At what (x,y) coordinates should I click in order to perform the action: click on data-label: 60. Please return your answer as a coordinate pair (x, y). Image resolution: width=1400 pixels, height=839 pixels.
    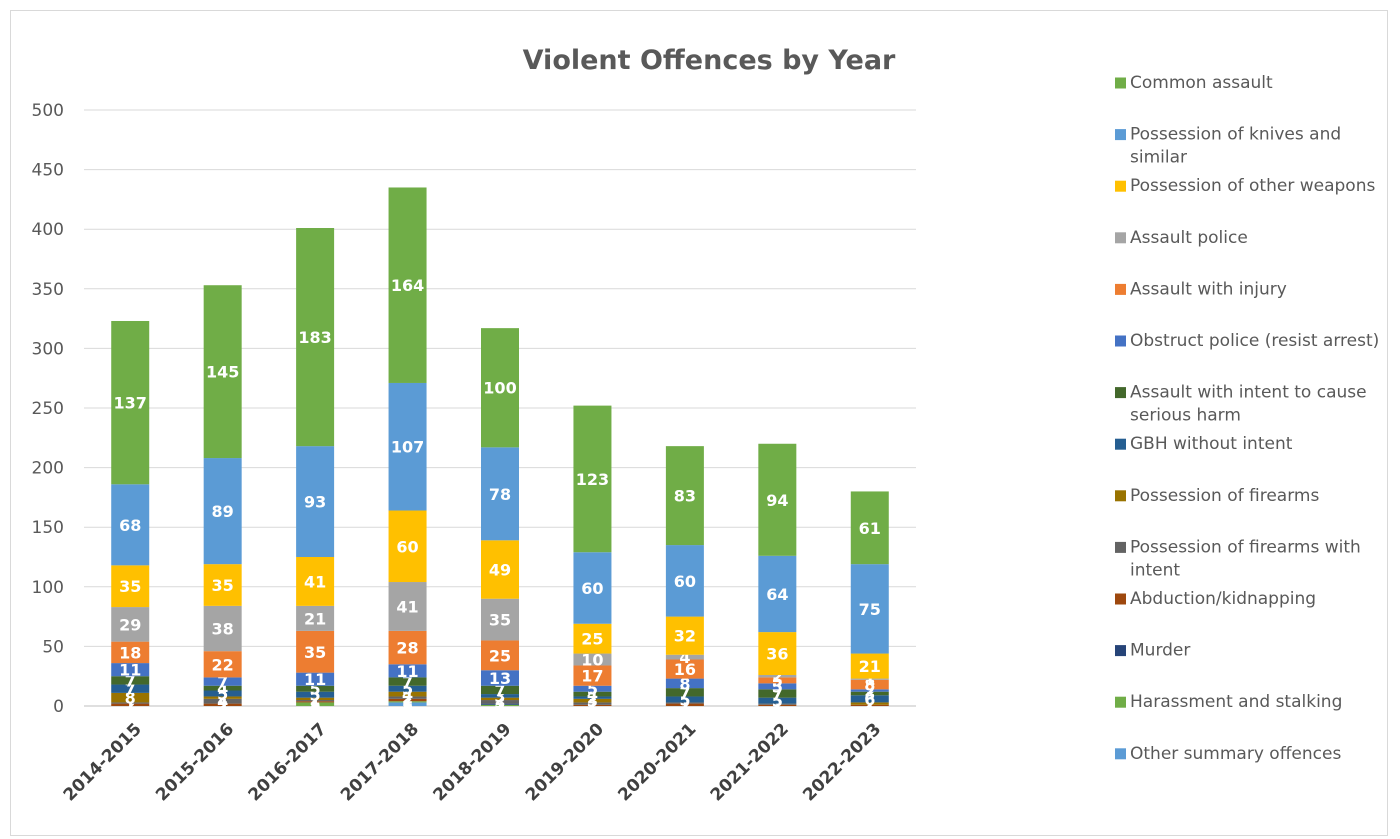
    Looking at the image, I should click on (407, 546).